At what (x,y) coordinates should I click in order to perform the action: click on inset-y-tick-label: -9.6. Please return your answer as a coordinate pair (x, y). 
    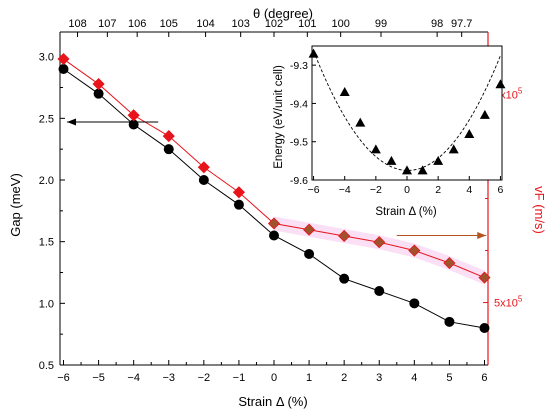
    Looking at the image, I should click on (299, 181).